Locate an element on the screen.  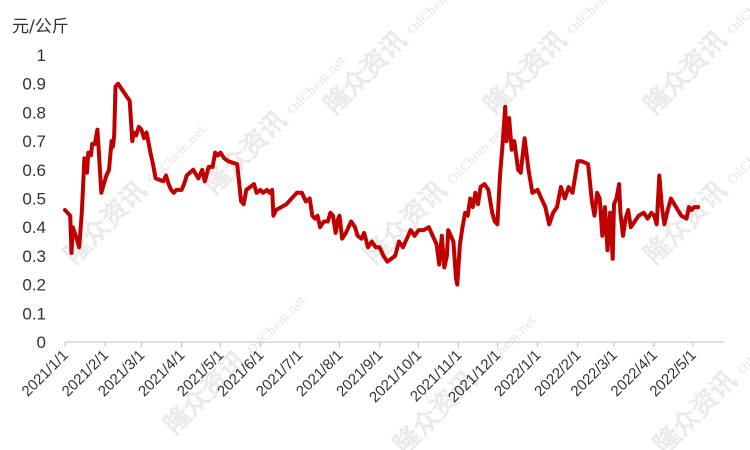
y-tick-label: 0 is located at coordinates (41, 342).